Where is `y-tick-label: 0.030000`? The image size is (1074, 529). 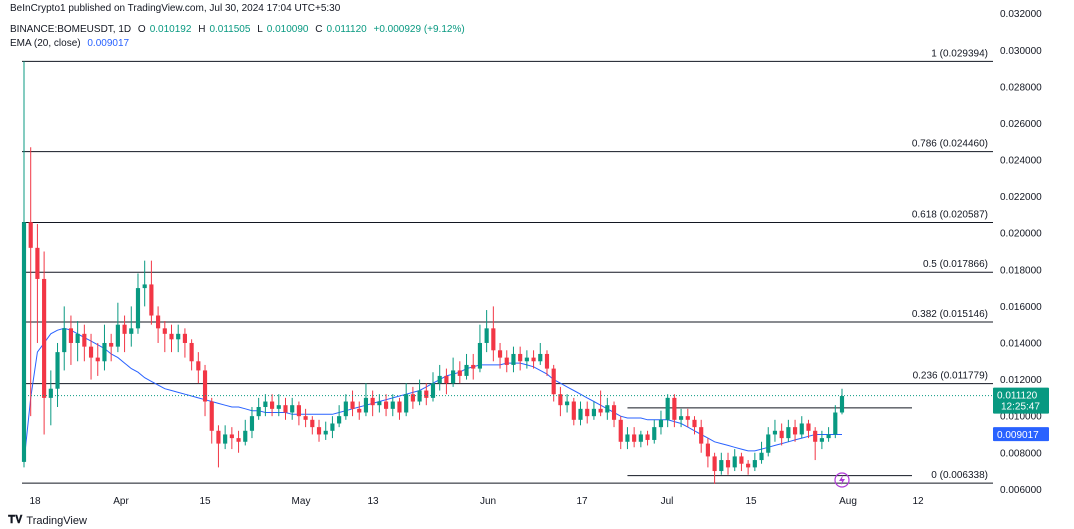
y-tick-label: 0.030000 is located at coordinates (1021, 51).